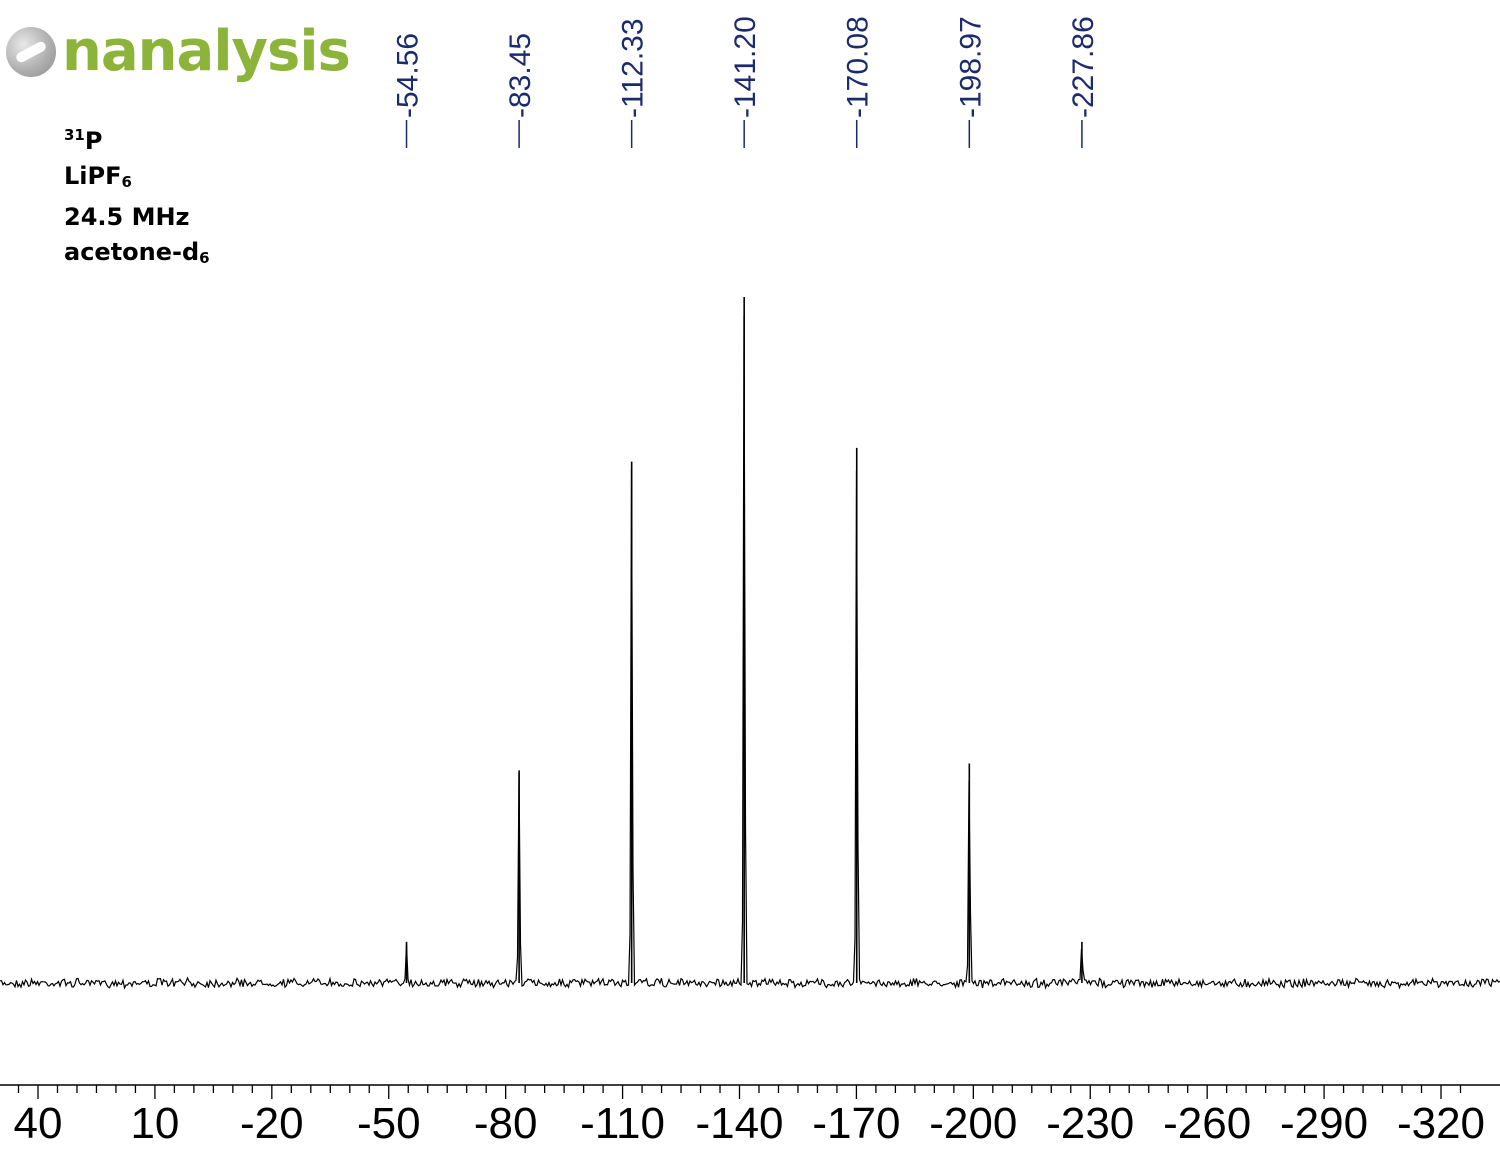  What do you see at coordinates (1441, 1123) in the screenshot?
I see `x-tick-label: -320` at bounding box center [1441, 1123].